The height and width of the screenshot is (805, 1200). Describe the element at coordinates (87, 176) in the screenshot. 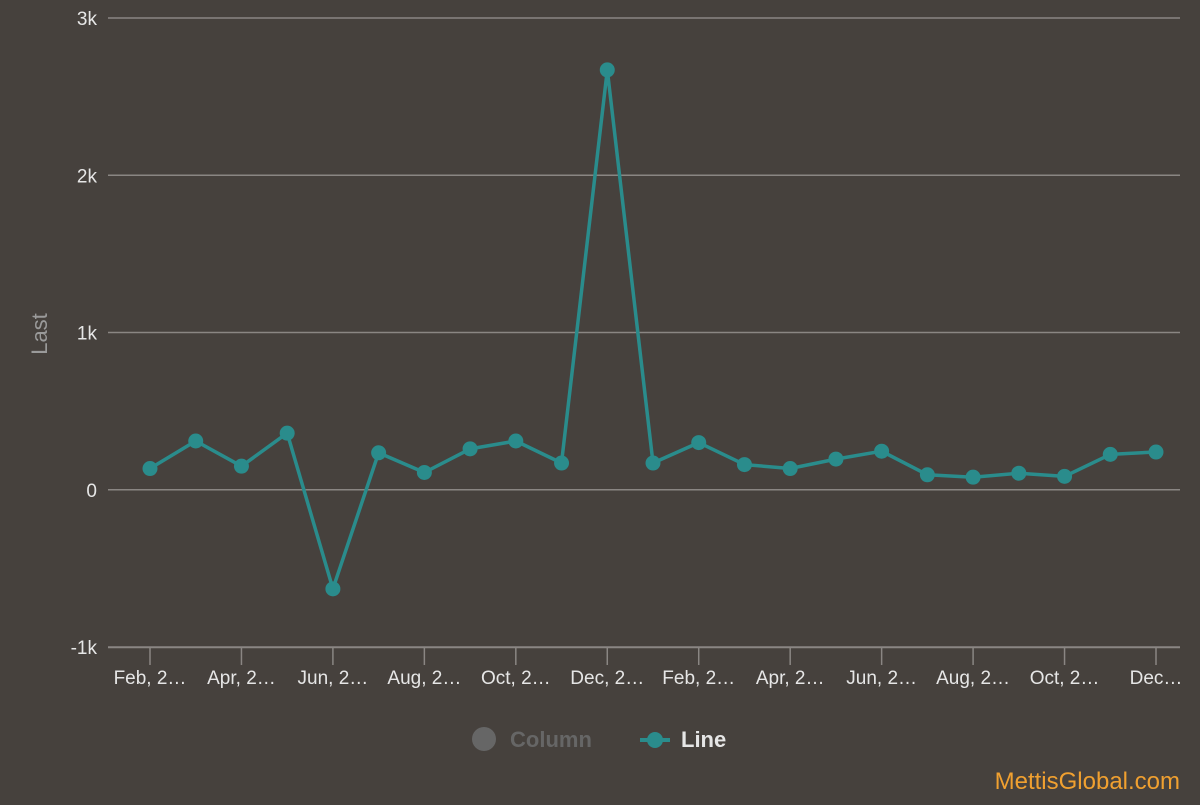

I see `y-tick-label-3: 2k` at that location.